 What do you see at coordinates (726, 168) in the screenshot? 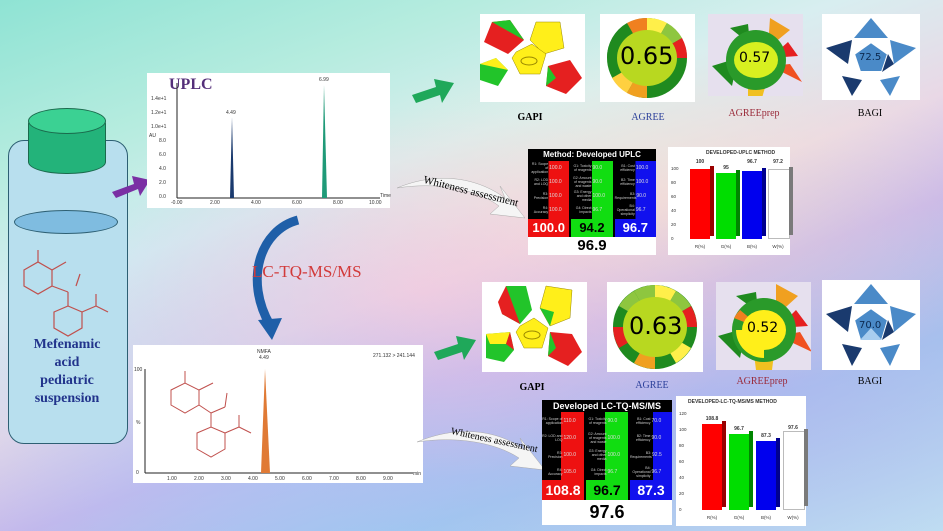
I see `bar-value: 95` at bounding box center [726, 168].